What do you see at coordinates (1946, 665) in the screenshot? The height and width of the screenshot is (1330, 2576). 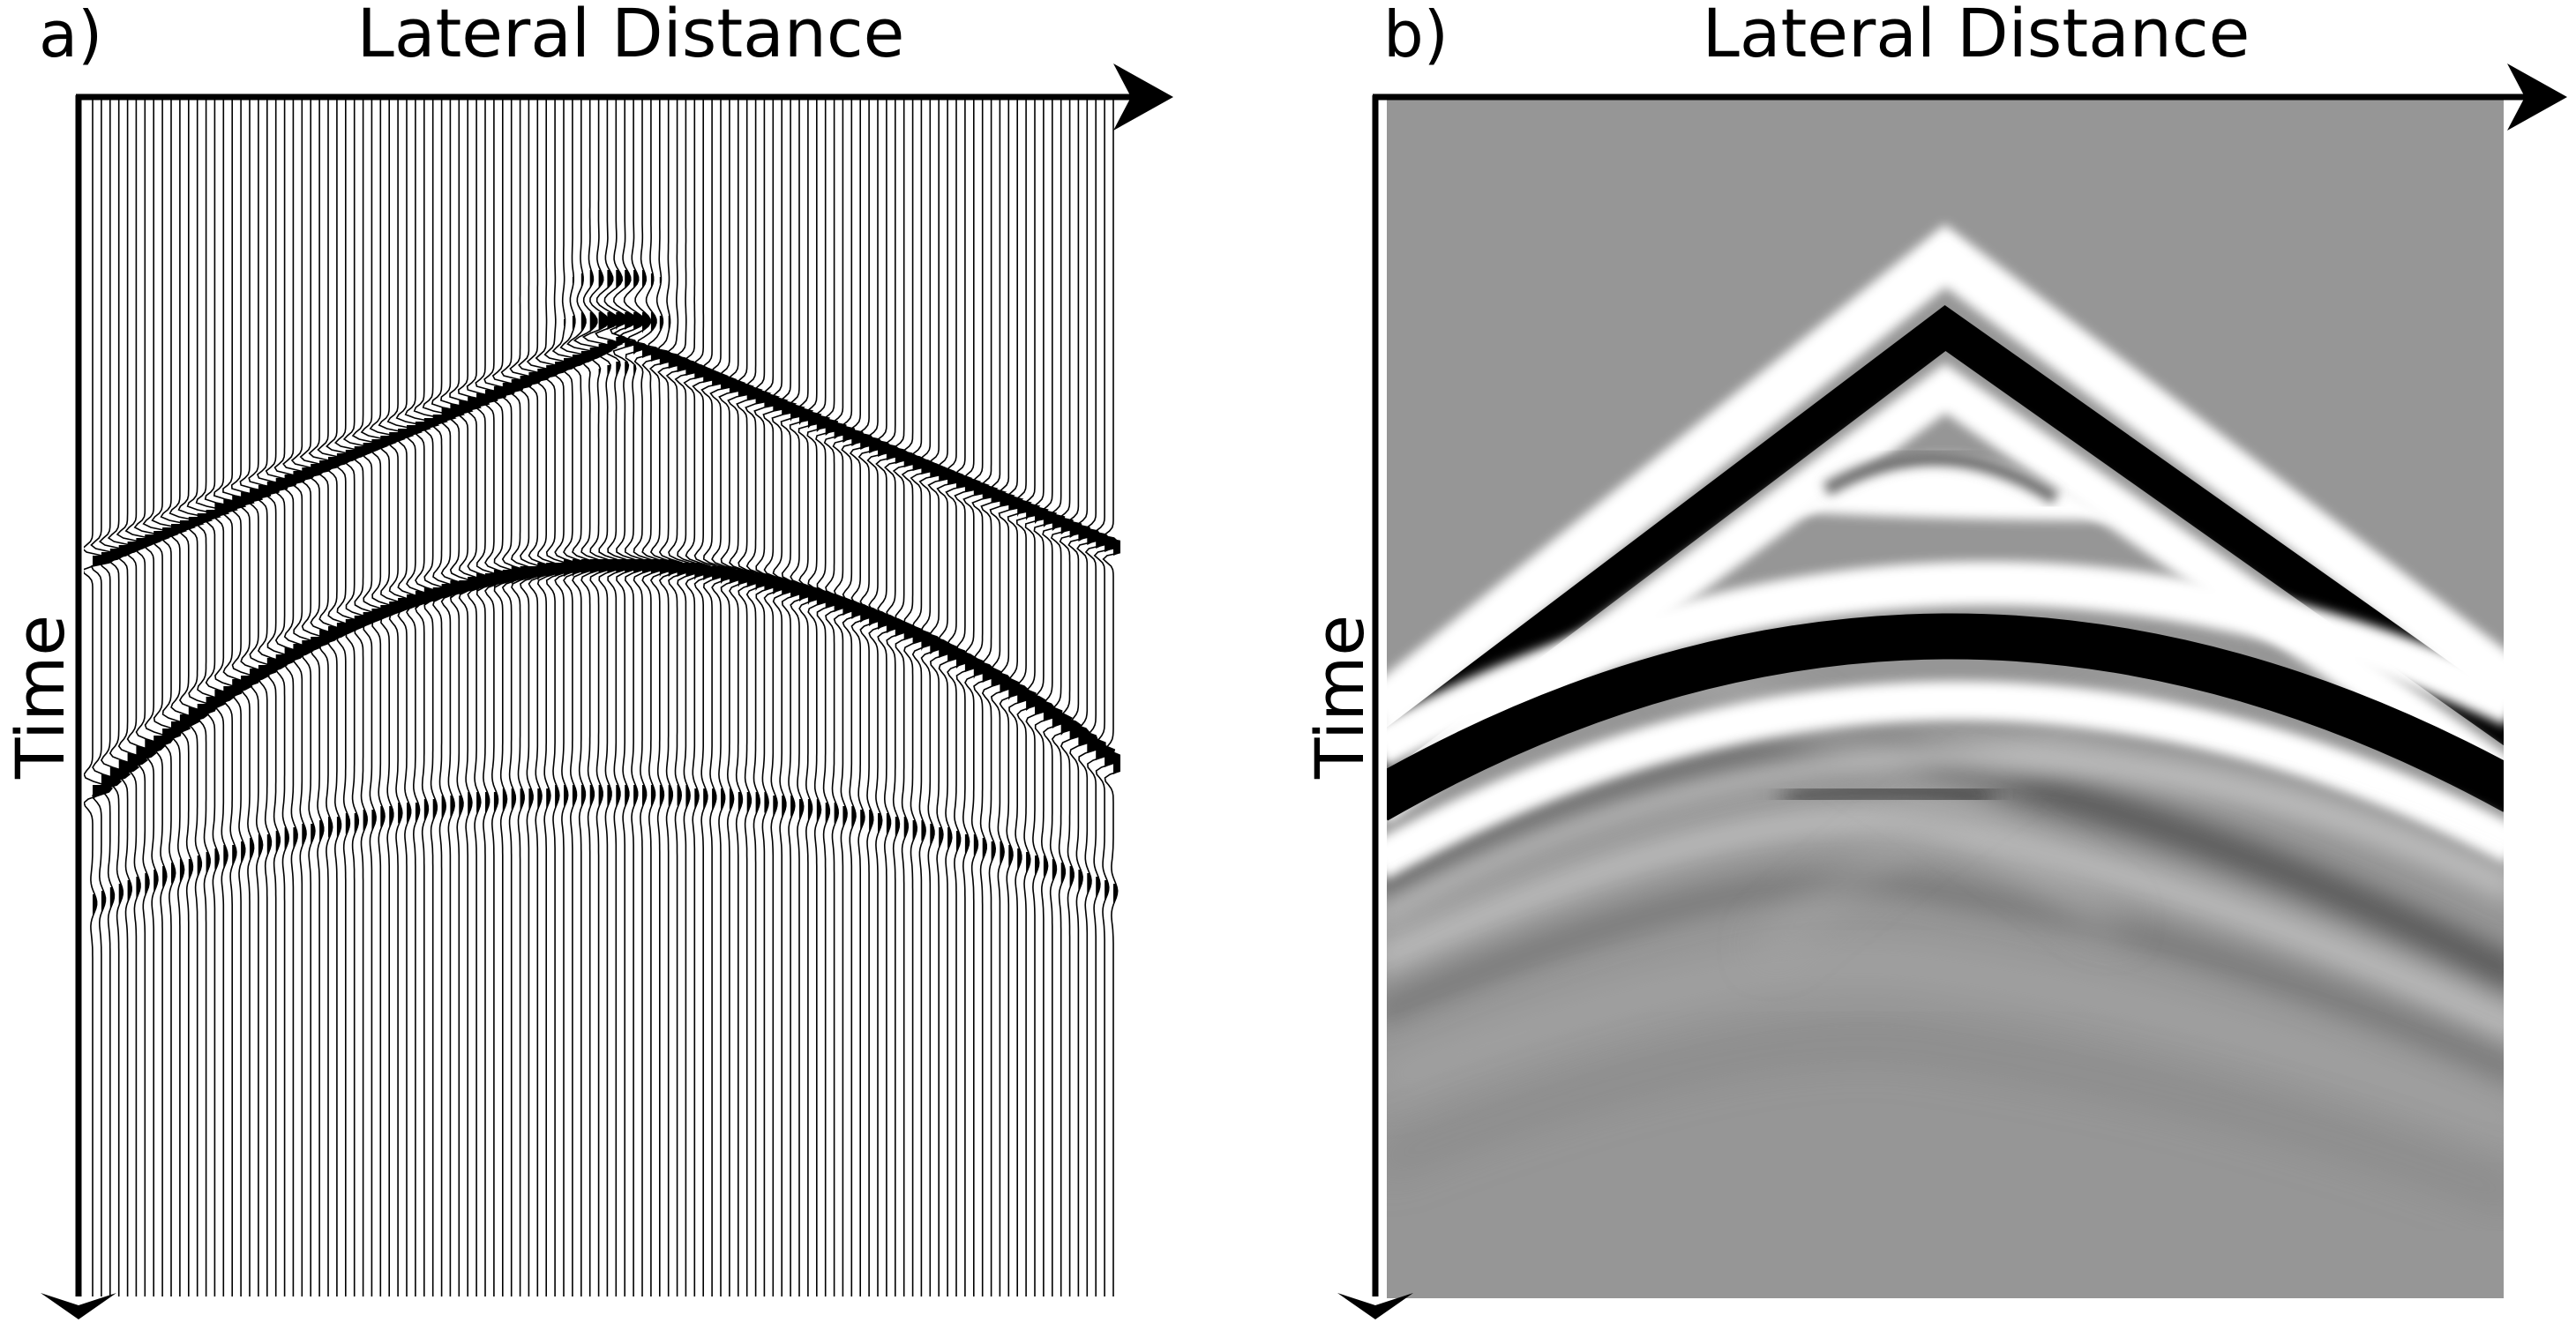 I see `reflection-white-above` at bounding box center [1946, 665].